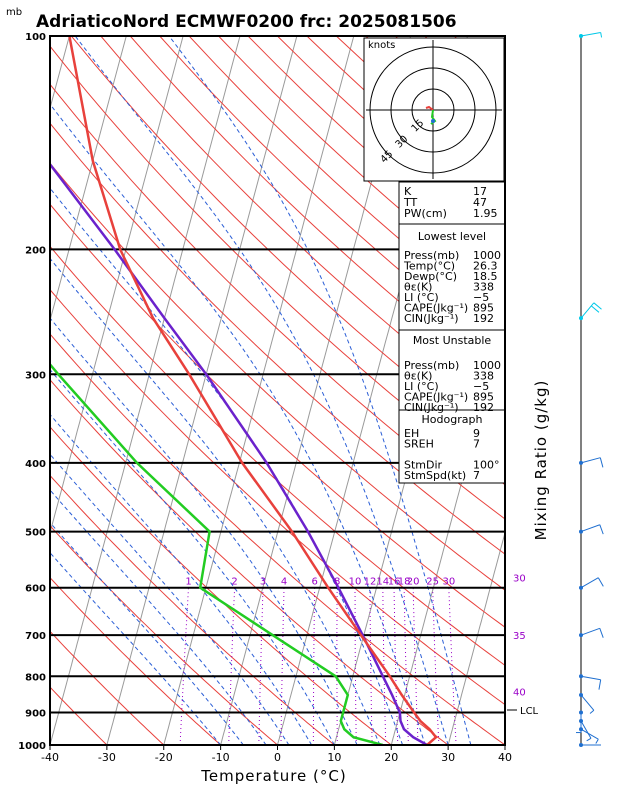 The height and width of the screenshot is (800, 618). What do you see at coordinates (519, 636) in the screenshot?
I see `isotherm-label: 35` at bounding box center [519, 636].